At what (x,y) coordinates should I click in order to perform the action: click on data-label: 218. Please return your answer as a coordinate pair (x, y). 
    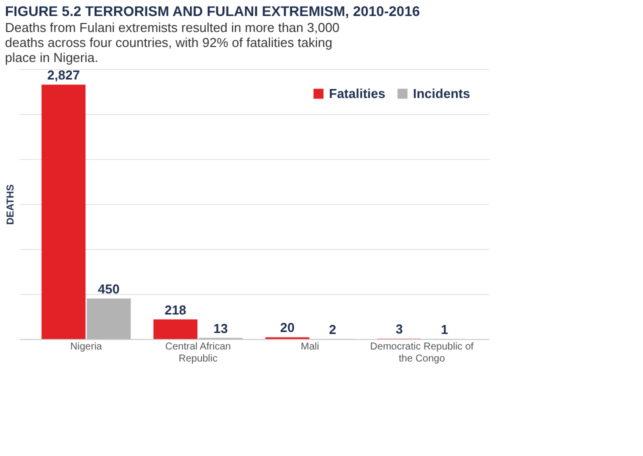
    Looking at the image, I should click on (175, 310).